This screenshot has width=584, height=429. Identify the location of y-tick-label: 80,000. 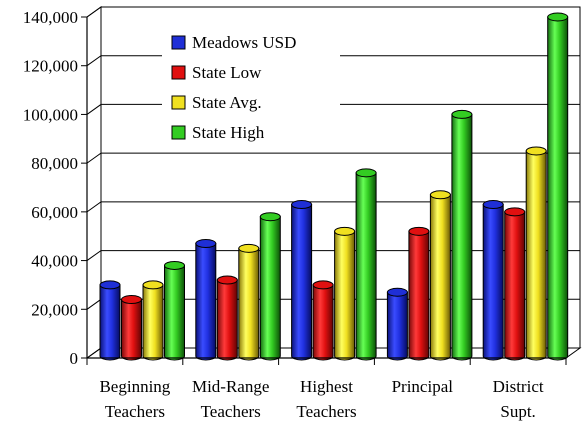
(54, 163).